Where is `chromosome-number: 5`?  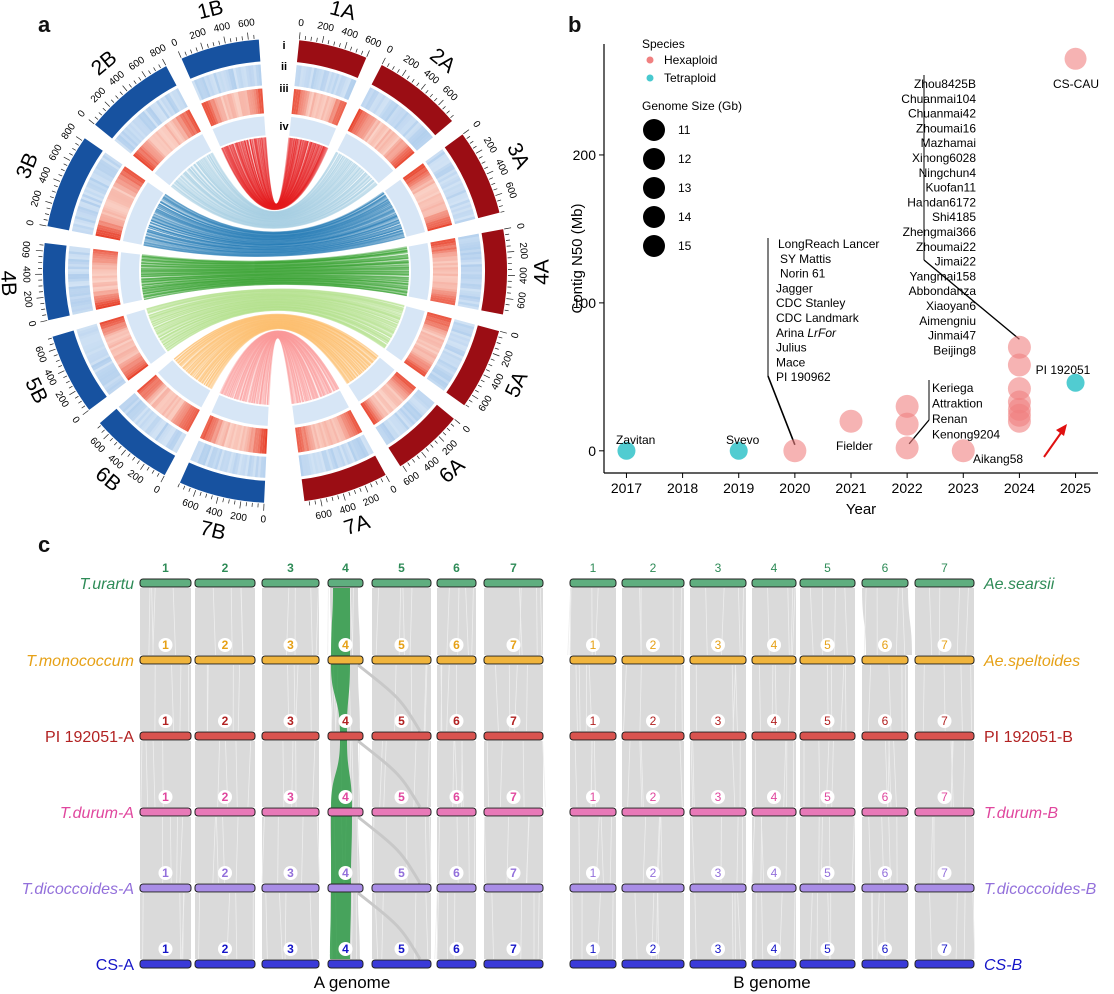 chromosome-number: 5 is located at coordinates (401, 721).